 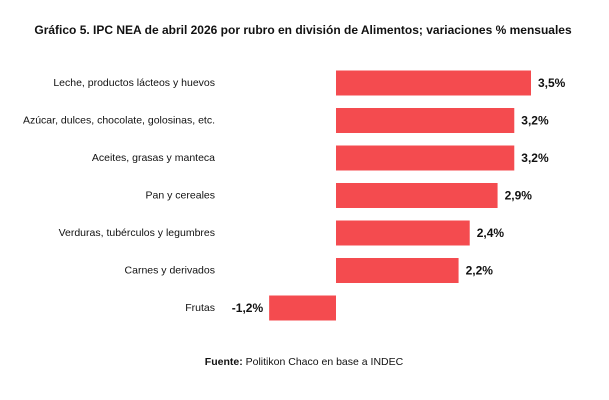 What do you see at coordinates (153, 158) in the screenshot?
I see `category-label: Aceites, grasas y manteca` at bounding box center [153, 158].